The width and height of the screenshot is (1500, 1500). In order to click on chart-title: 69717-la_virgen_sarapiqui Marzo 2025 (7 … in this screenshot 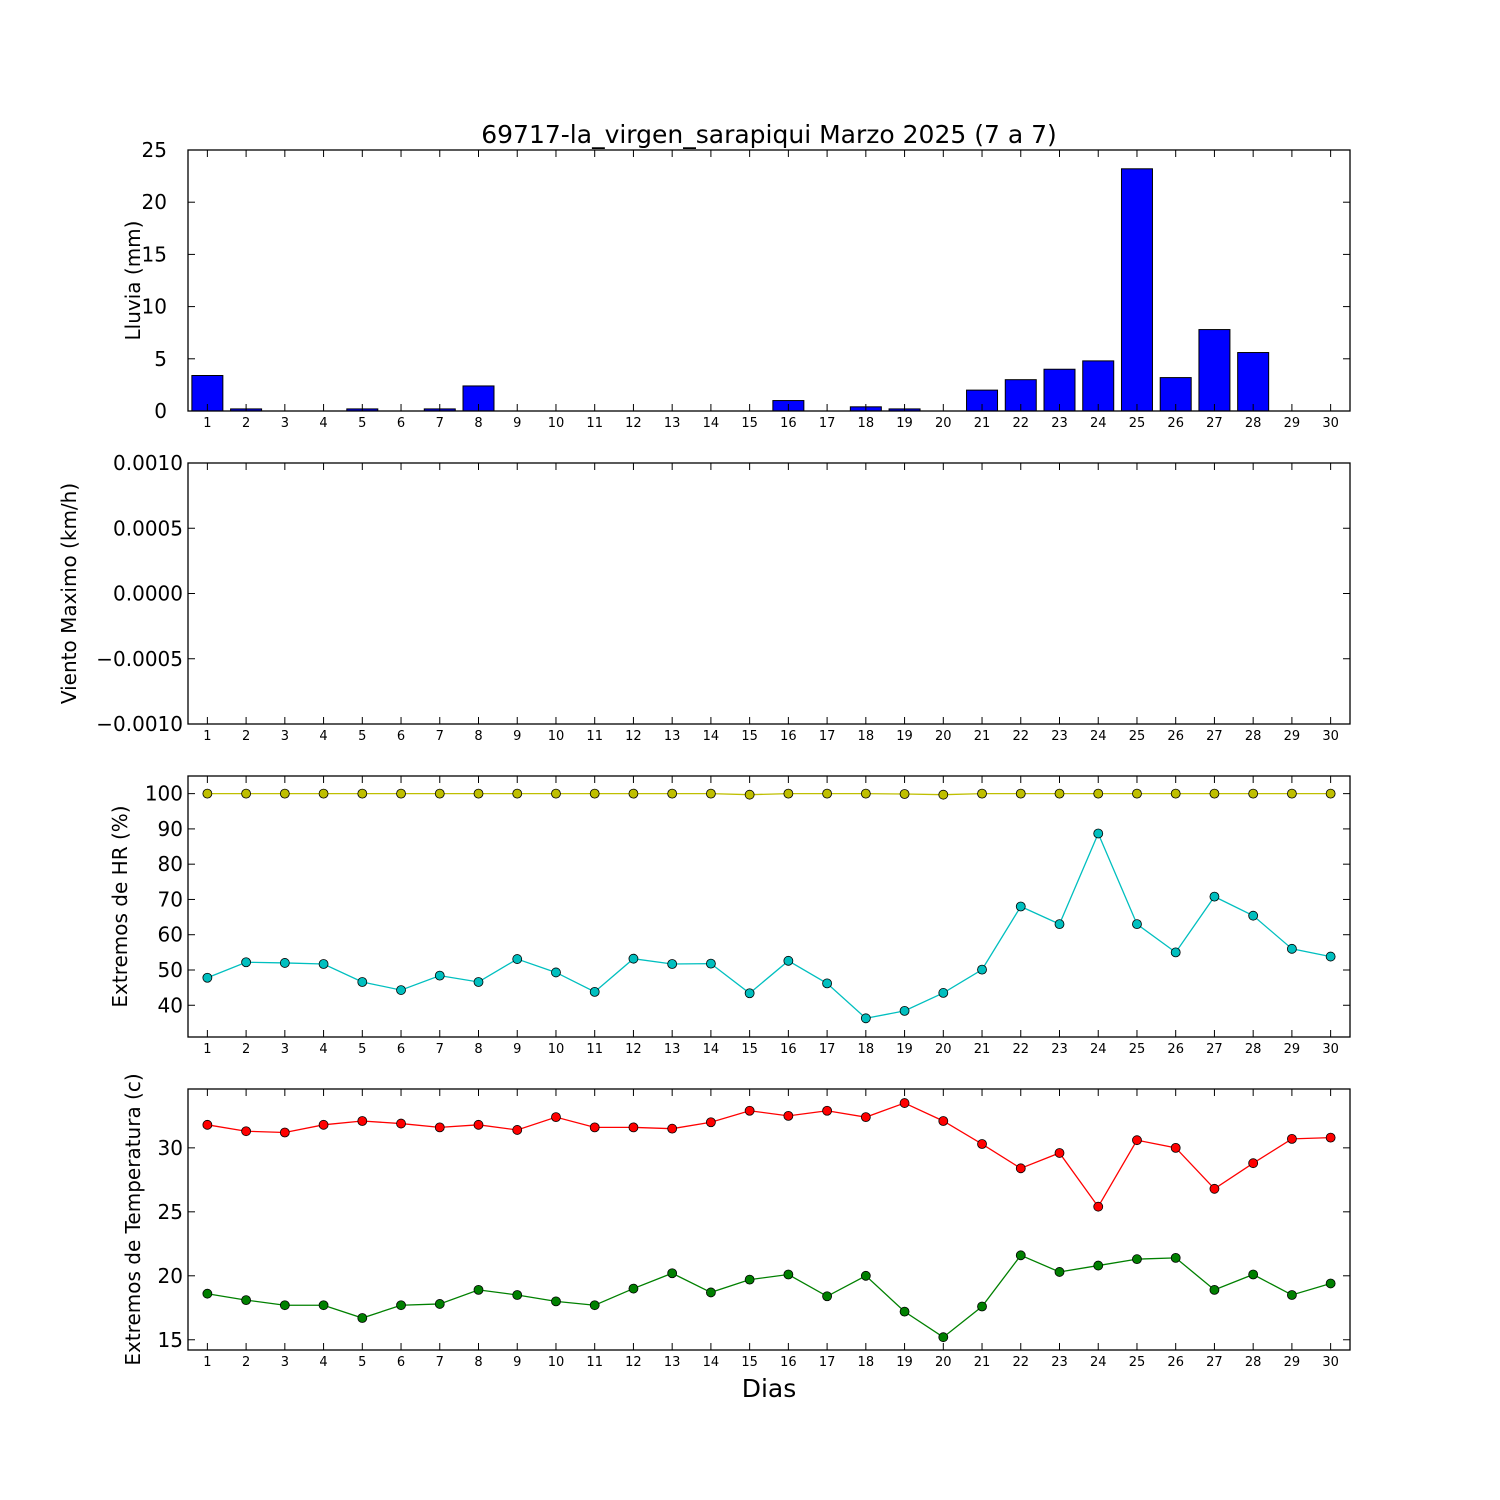, I will do `click(769, 134)`.